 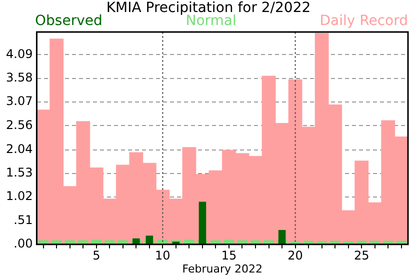 What do you see at coordinates (23, 219) in the screenshot?
I see `y-tick-label: .51` at bounding box center [23, 219].